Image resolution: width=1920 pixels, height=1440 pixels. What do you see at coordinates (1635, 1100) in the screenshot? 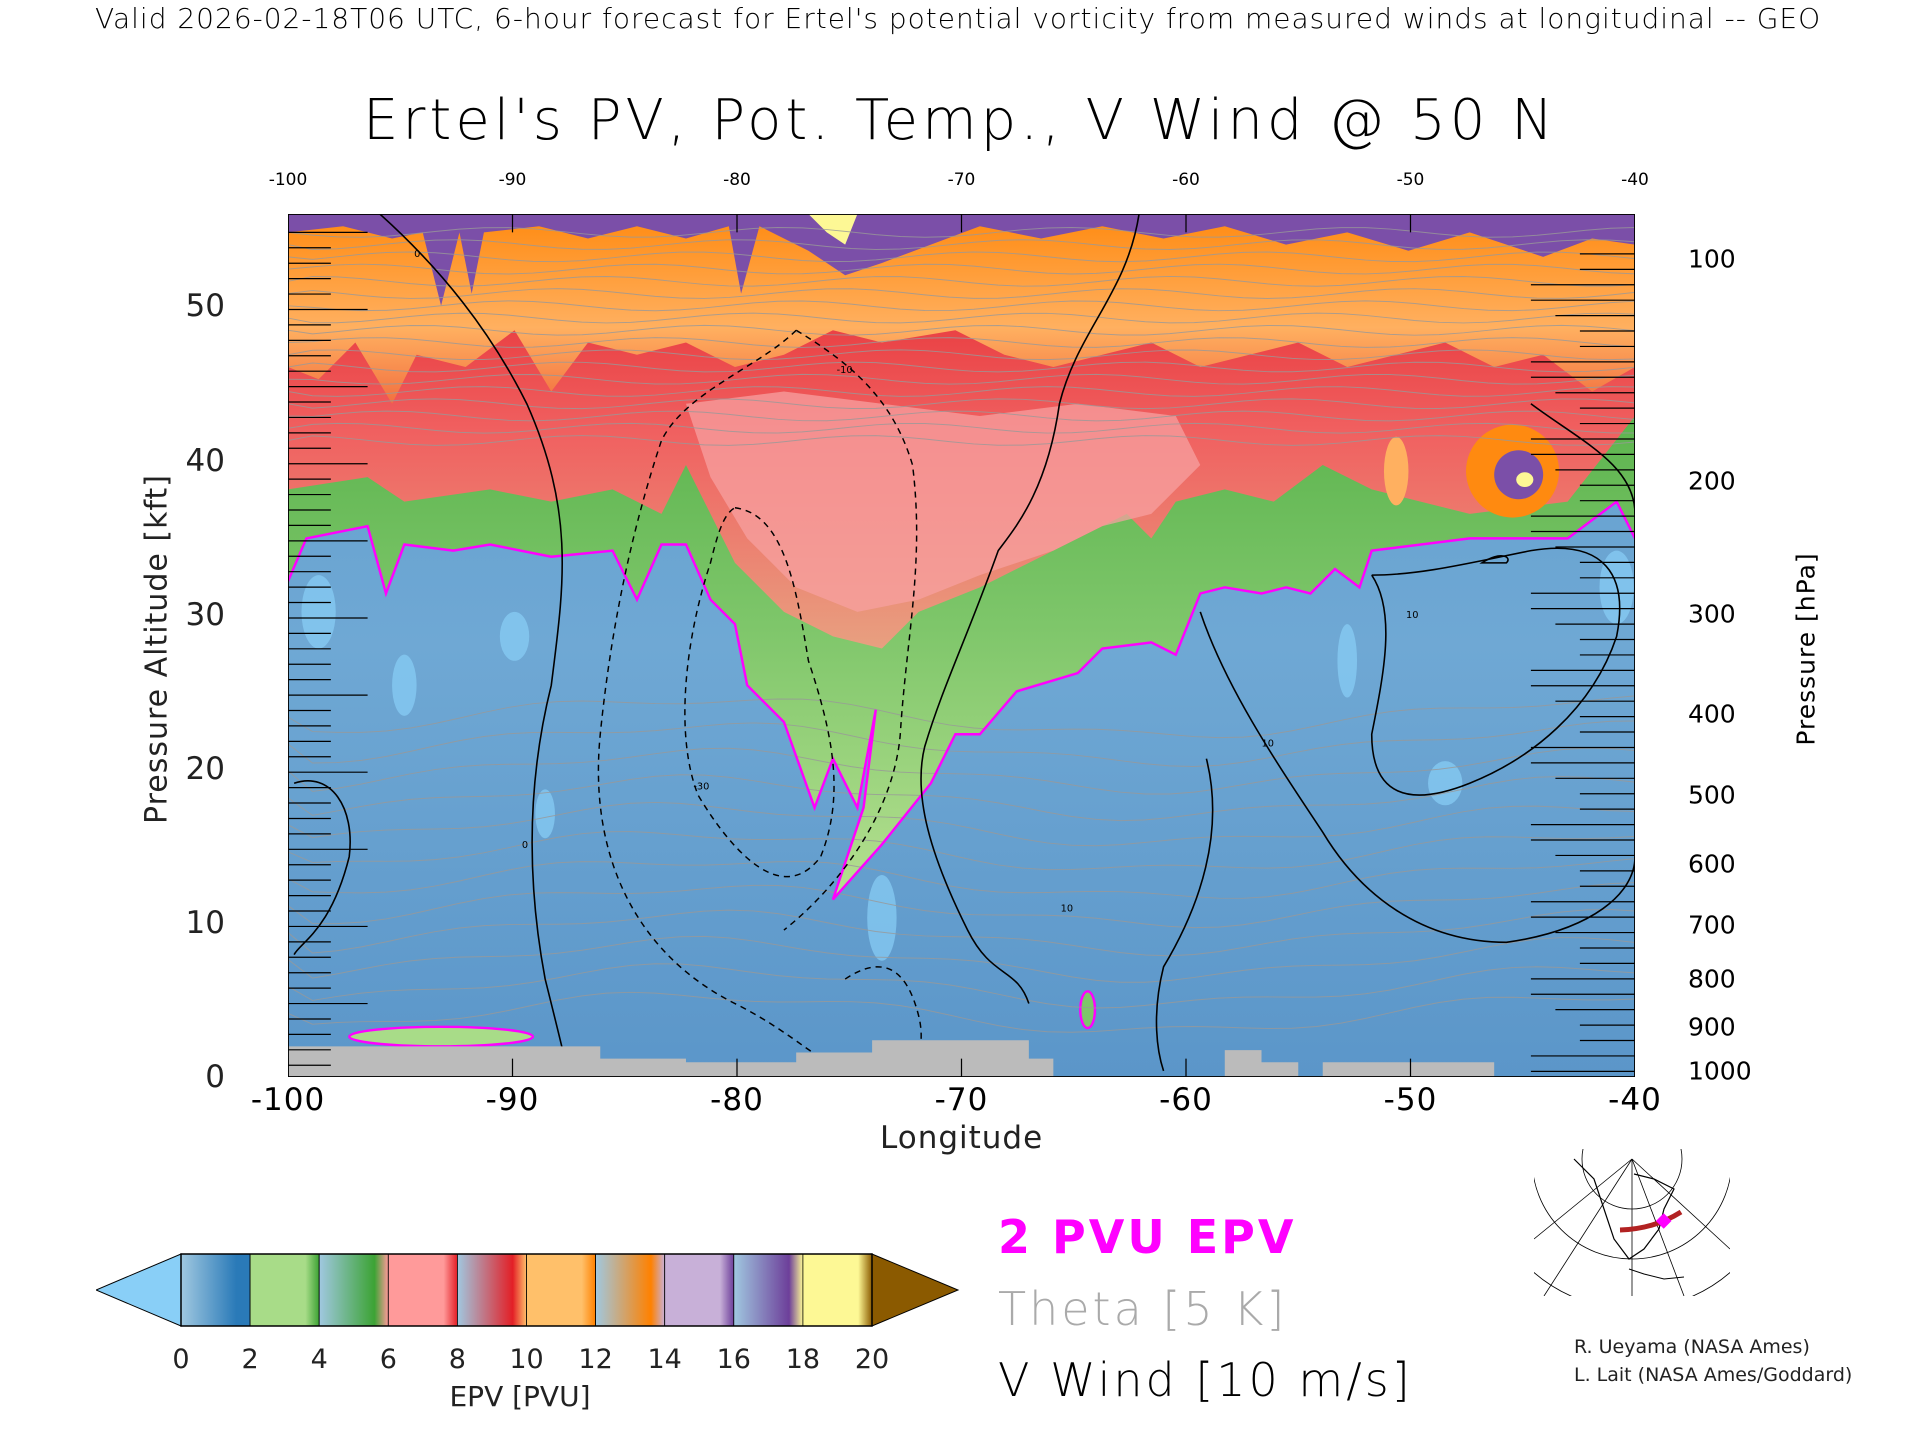
I see `x-tick-label: -40` at bounding box center [1635, 1100].